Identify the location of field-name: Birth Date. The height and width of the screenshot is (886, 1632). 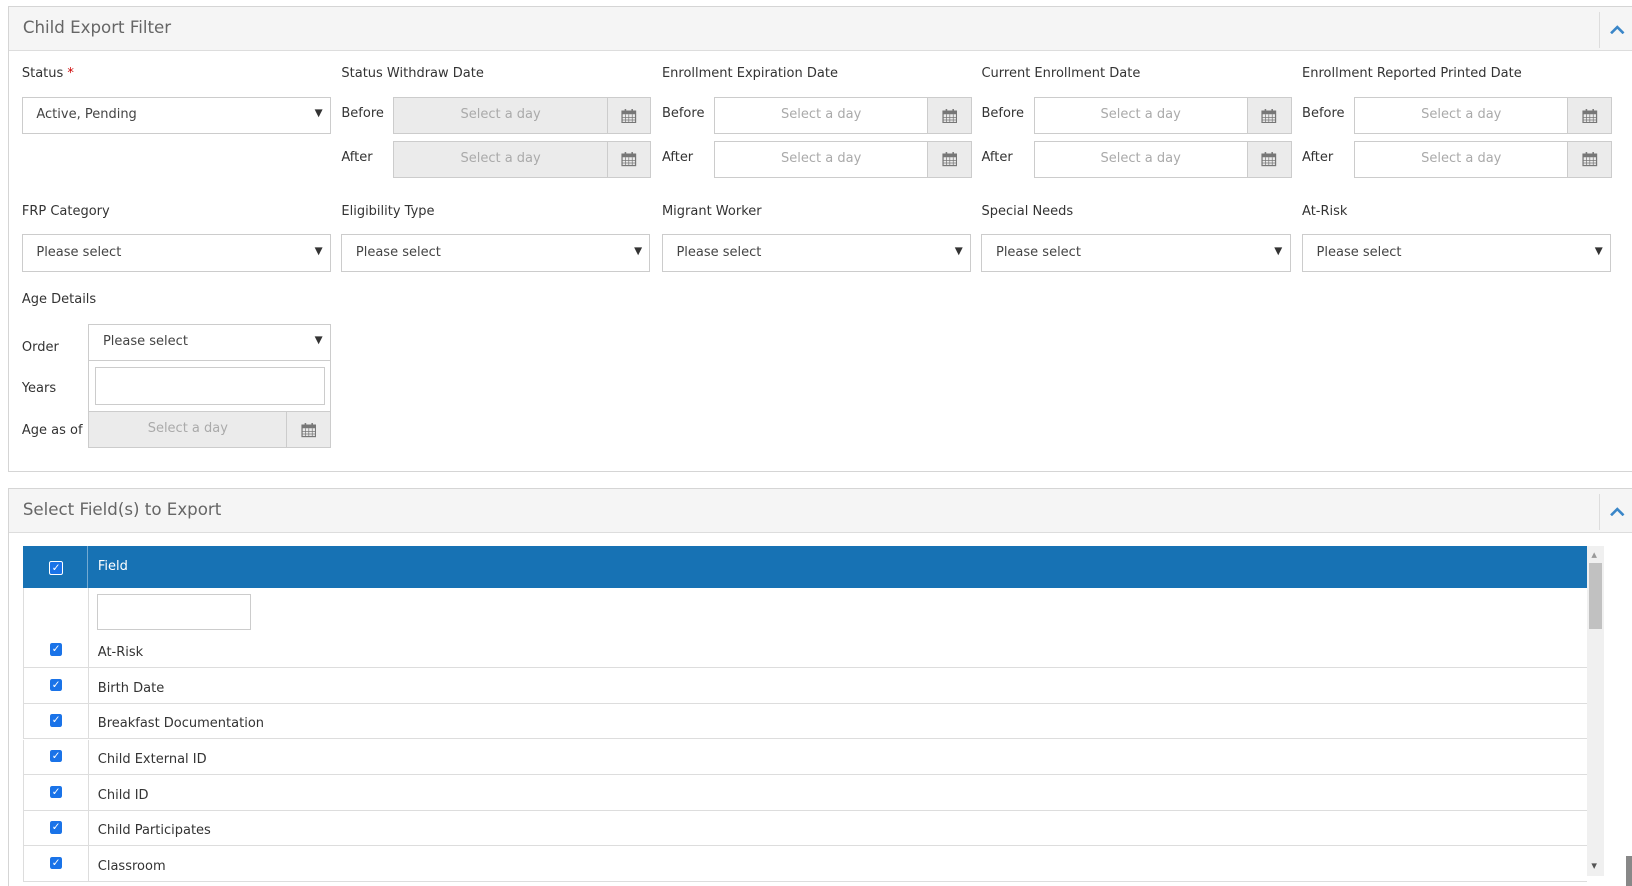
(131, 688).